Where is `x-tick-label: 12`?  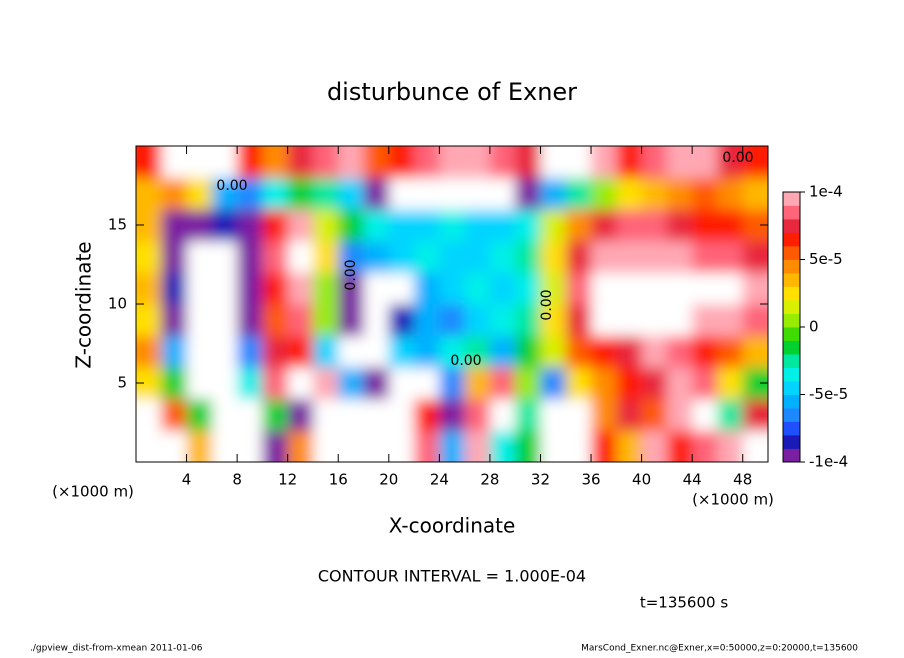
x-tick-label: 12 is located at coordinates (287, 480).